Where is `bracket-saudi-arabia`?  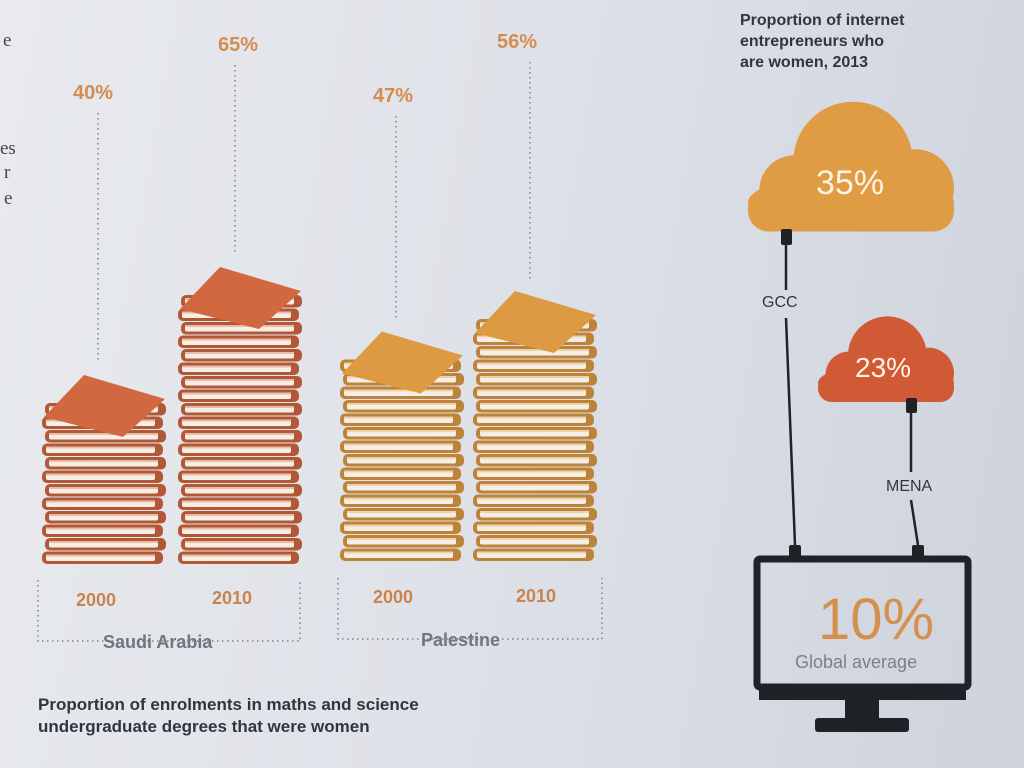 bracket-saudi-arabia is located at coordinates (169, 611).